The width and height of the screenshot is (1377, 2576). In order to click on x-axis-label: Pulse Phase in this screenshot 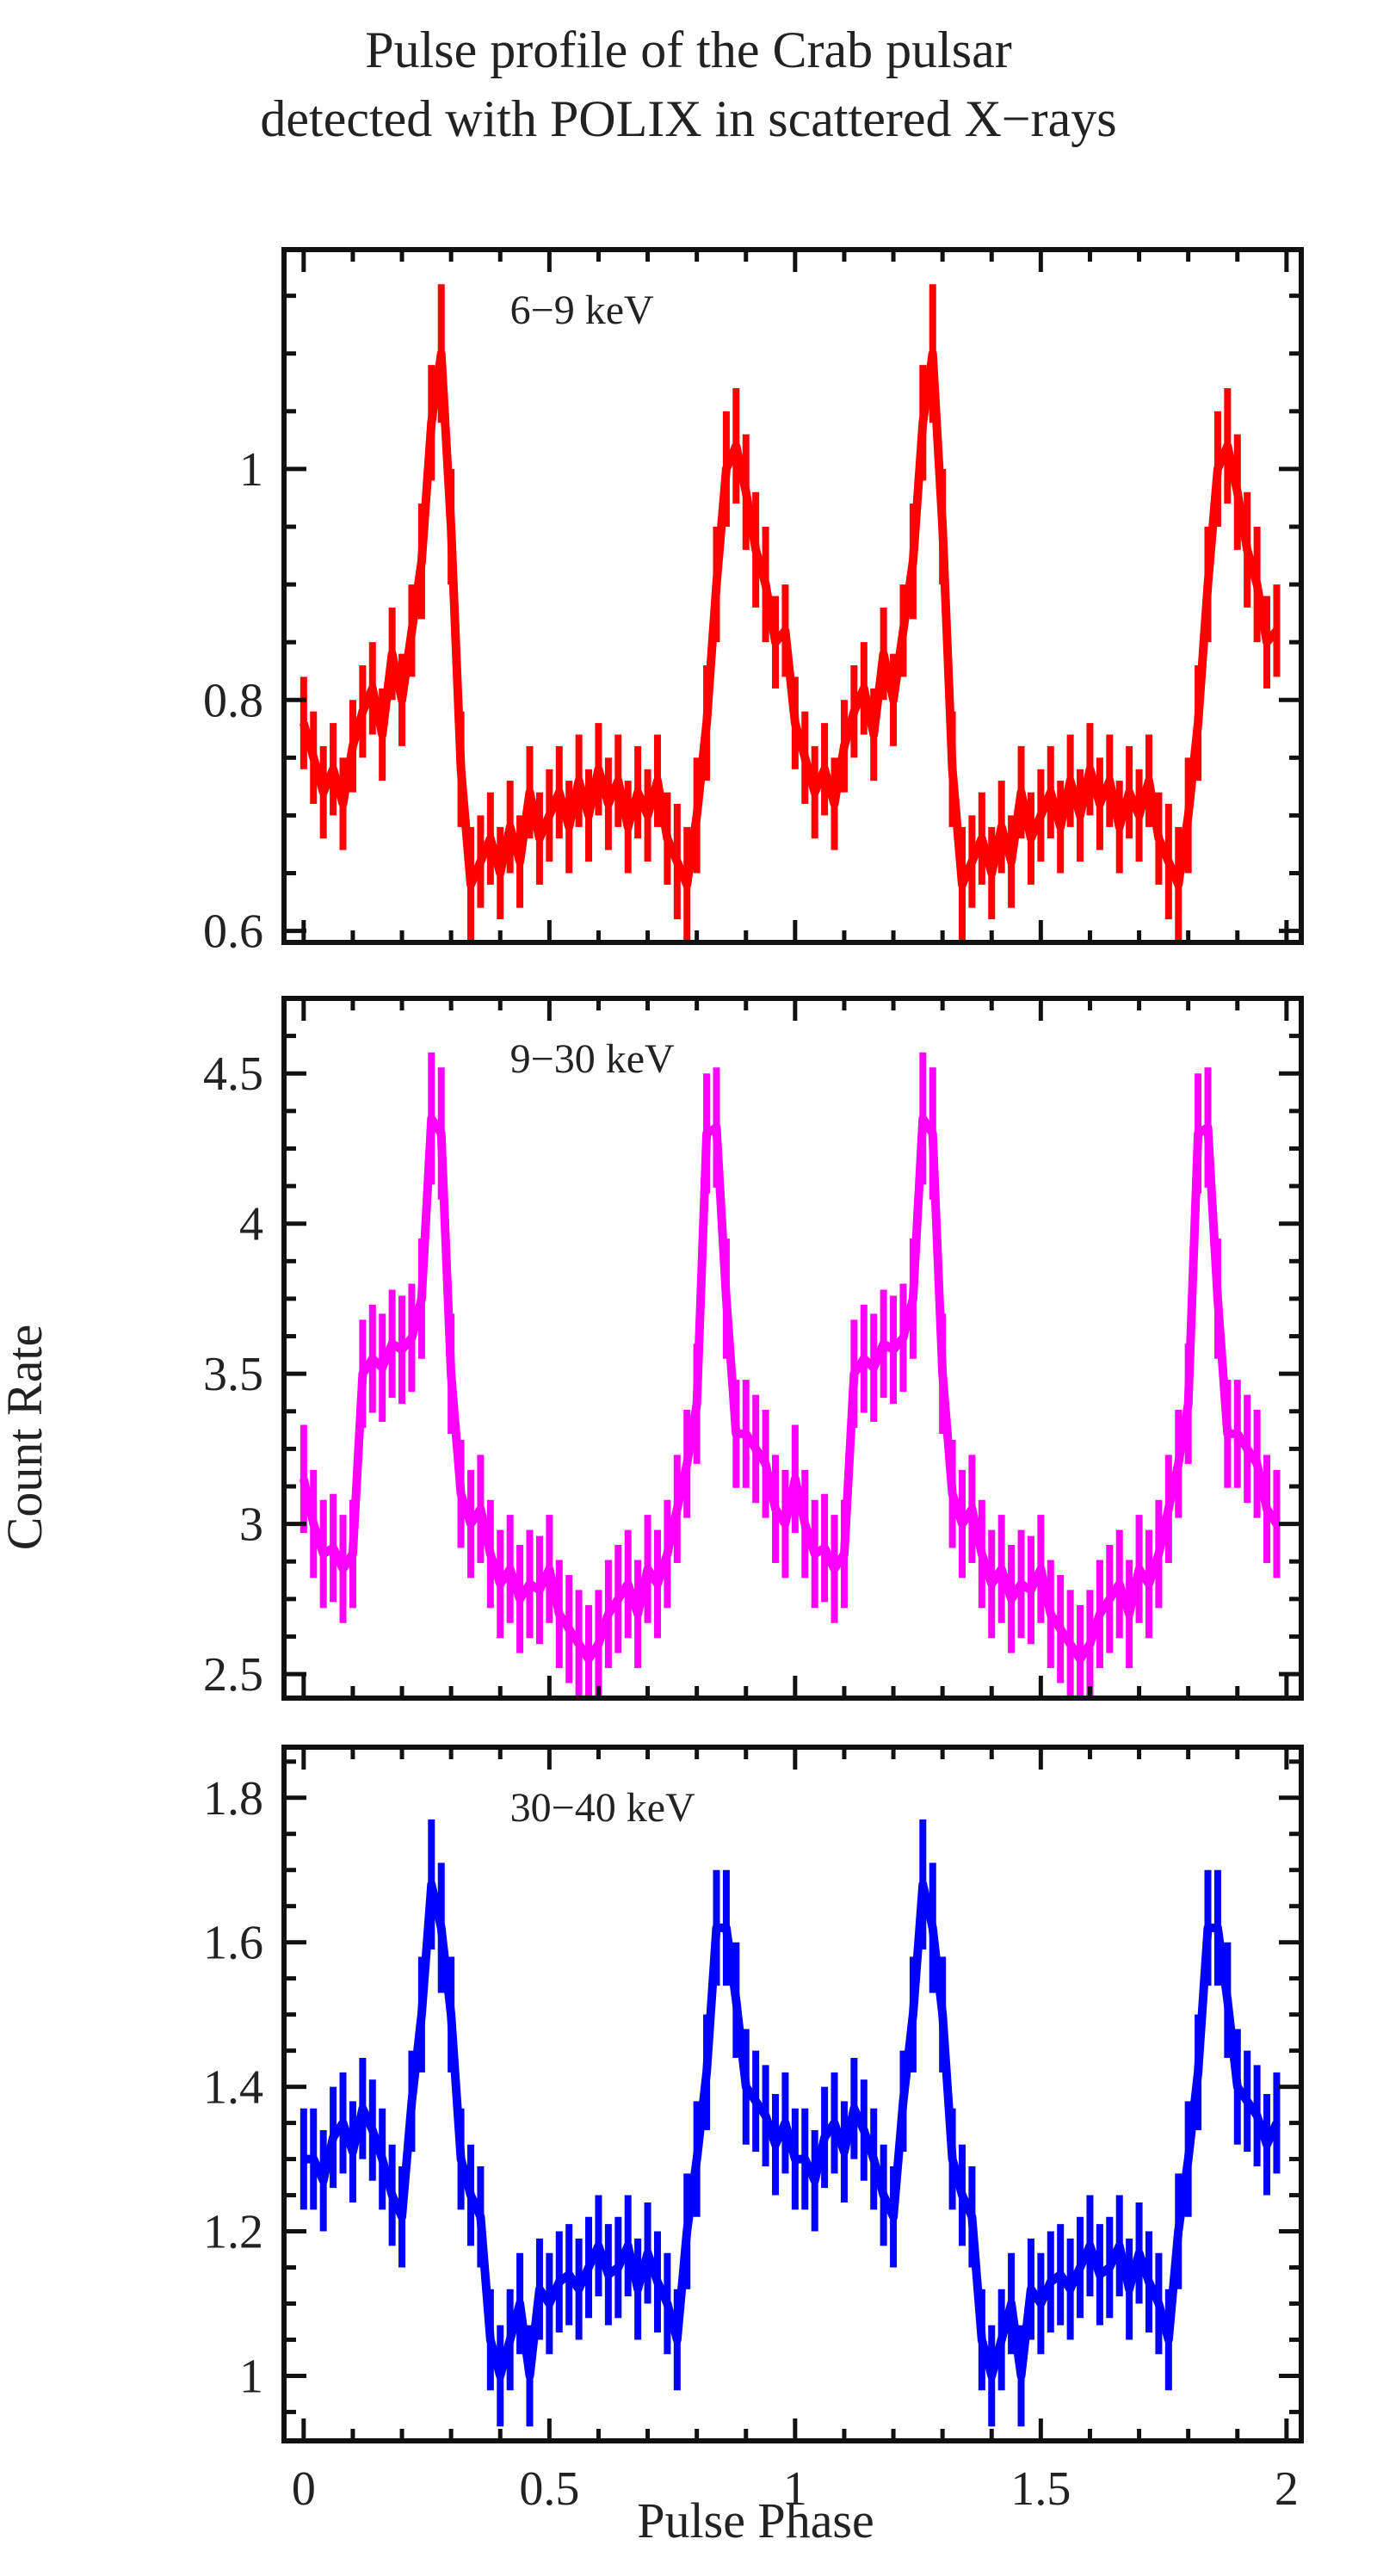, I will do `click(755, 2520)`.